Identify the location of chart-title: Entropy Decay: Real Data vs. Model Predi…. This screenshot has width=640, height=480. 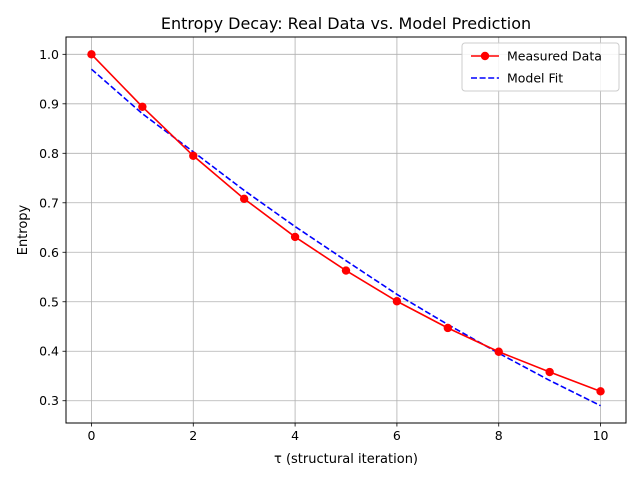
(346, 23).